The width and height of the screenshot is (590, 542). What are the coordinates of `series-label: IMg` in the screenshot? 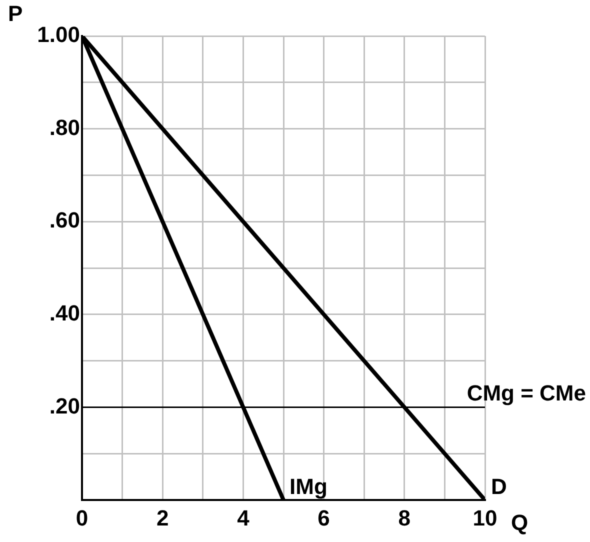 It's located at (309, 487).